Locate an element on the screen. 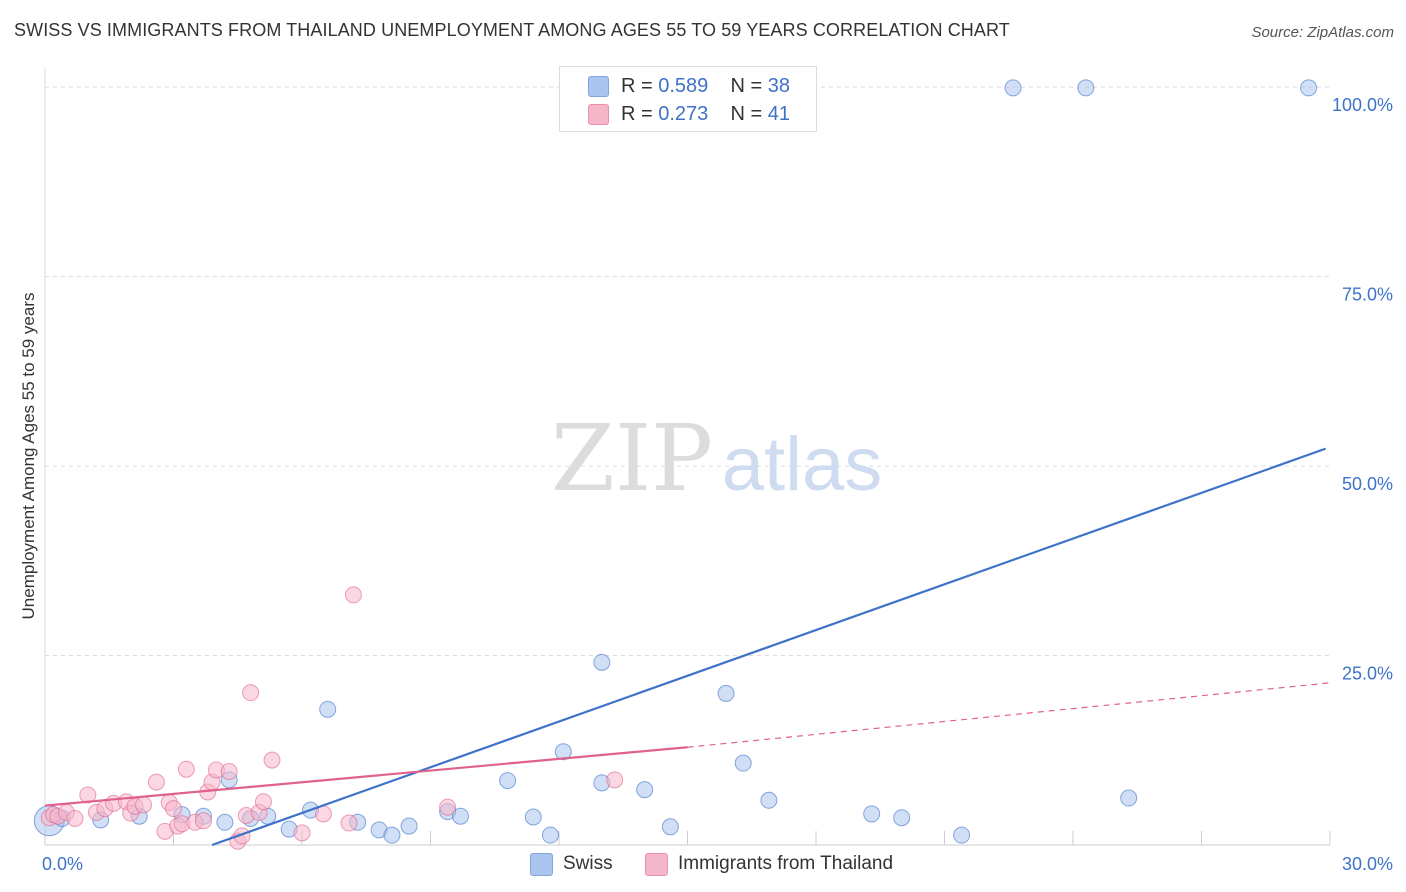 Image resolution: width=1406 pixels, height=892 pixels. x-tick-label: 30.0% is located at coordinates (1367, 864).